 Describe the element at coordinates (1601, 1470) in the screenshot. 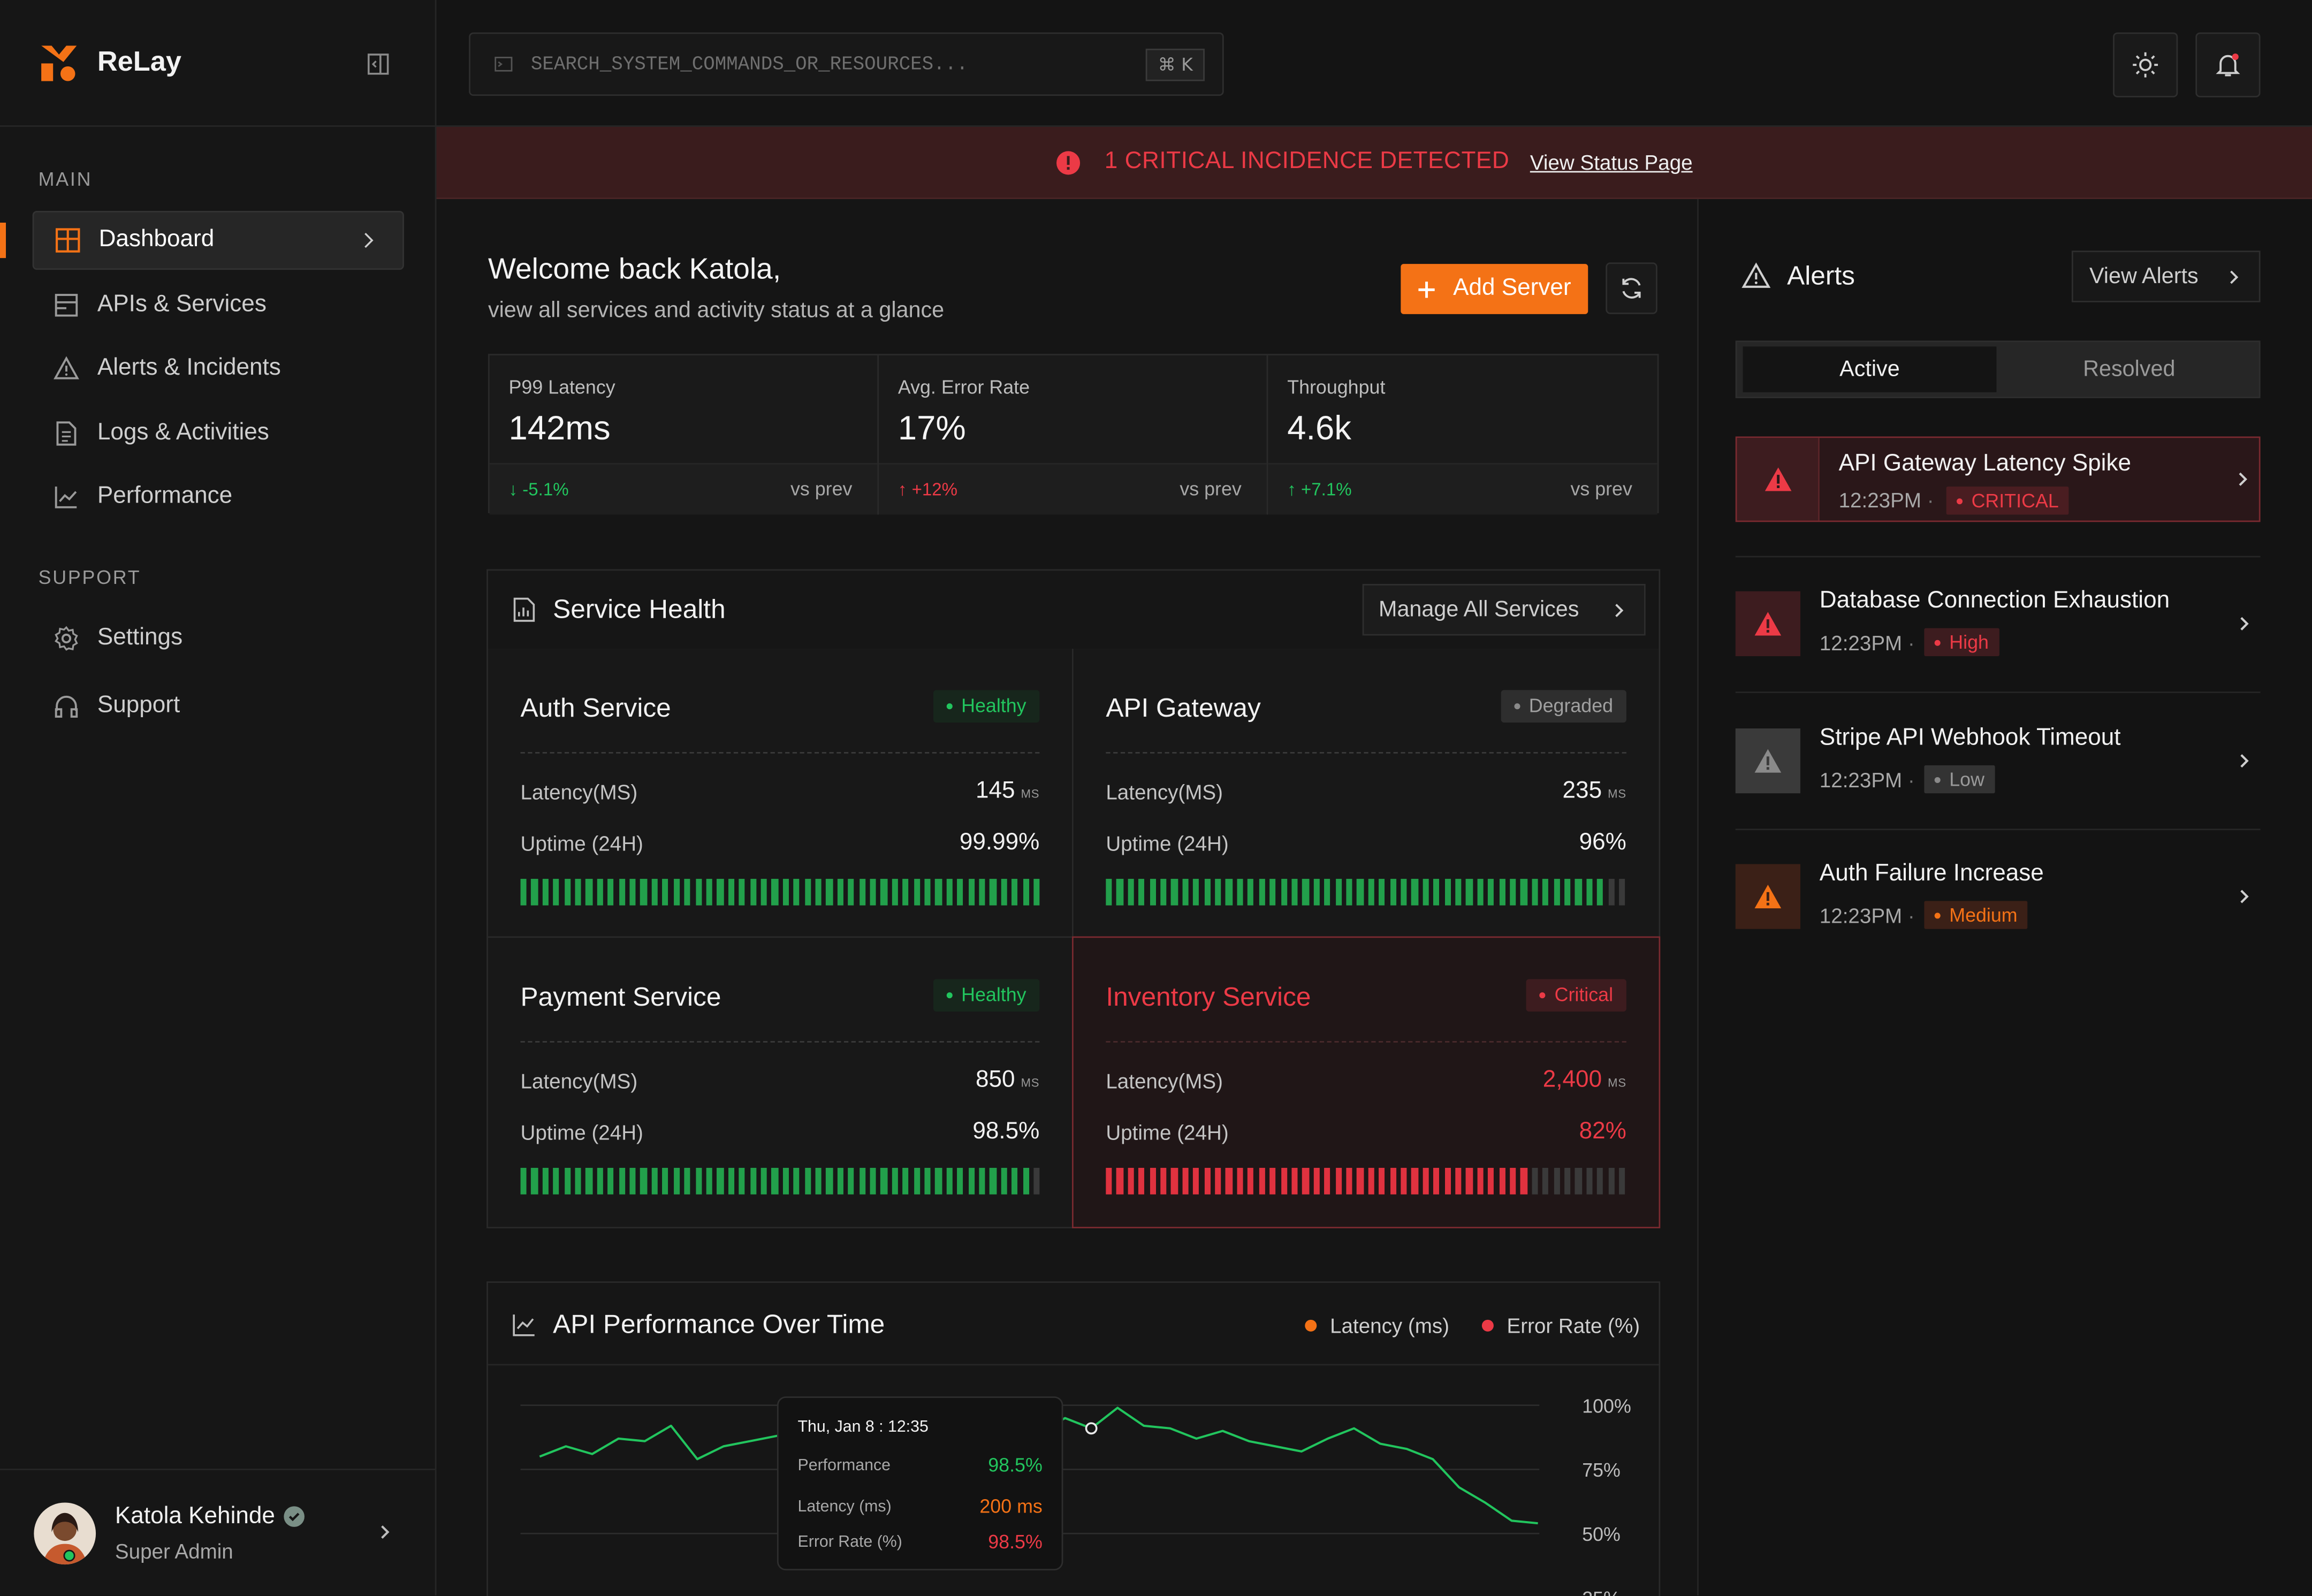

I see `y-tick-label: 75%` at that location.